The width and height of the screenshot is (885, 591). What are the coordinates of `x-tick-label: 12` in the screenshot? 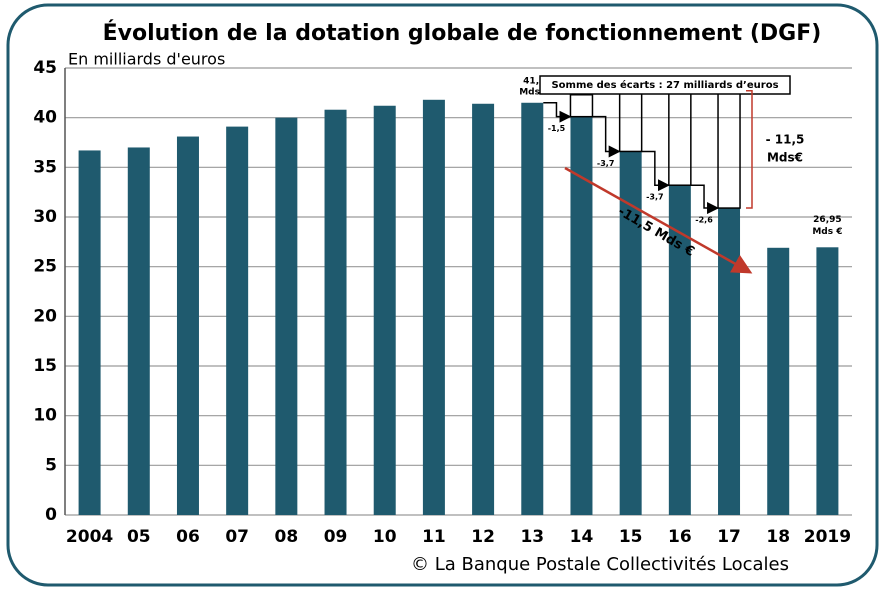 It's located at (483, 537).